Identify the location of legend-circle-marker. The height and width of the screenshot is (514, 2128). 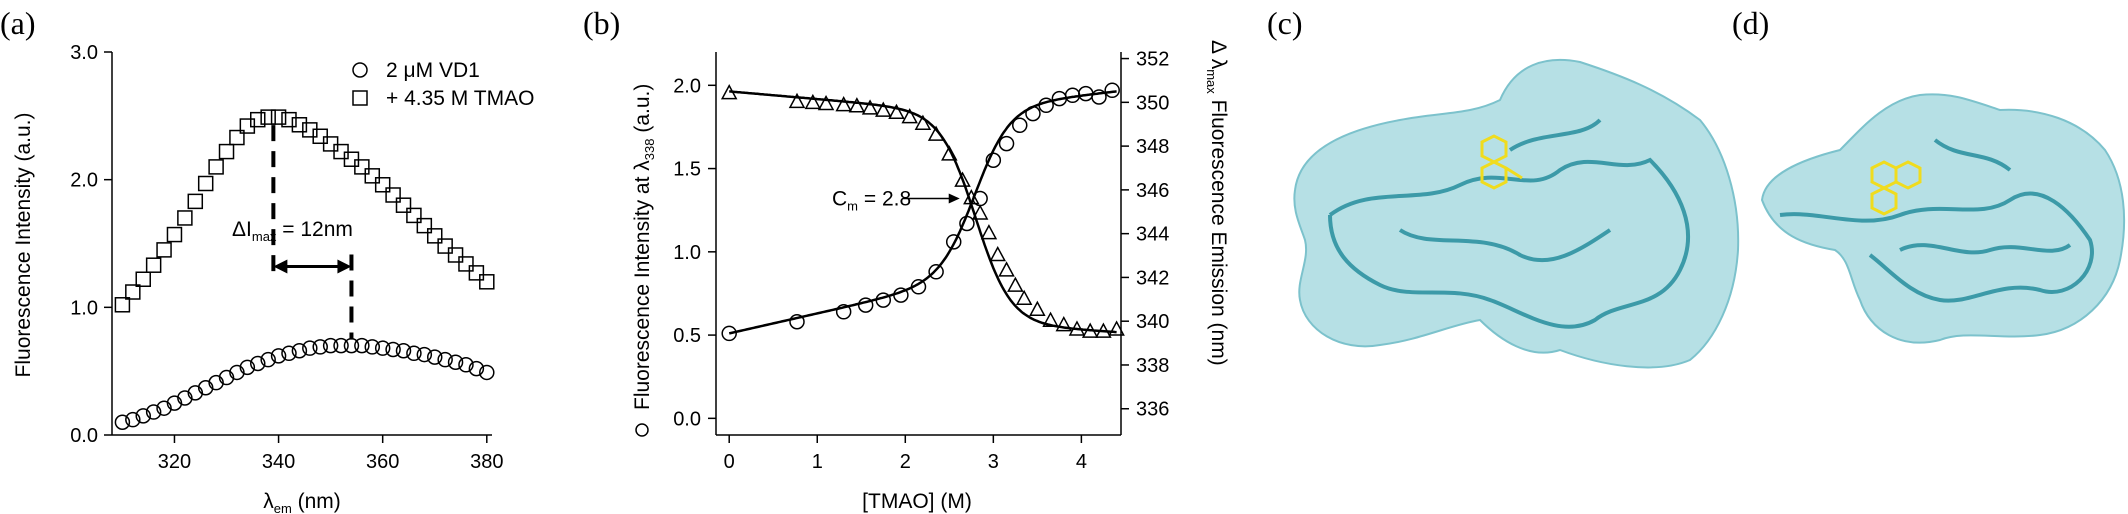
(360, 70).